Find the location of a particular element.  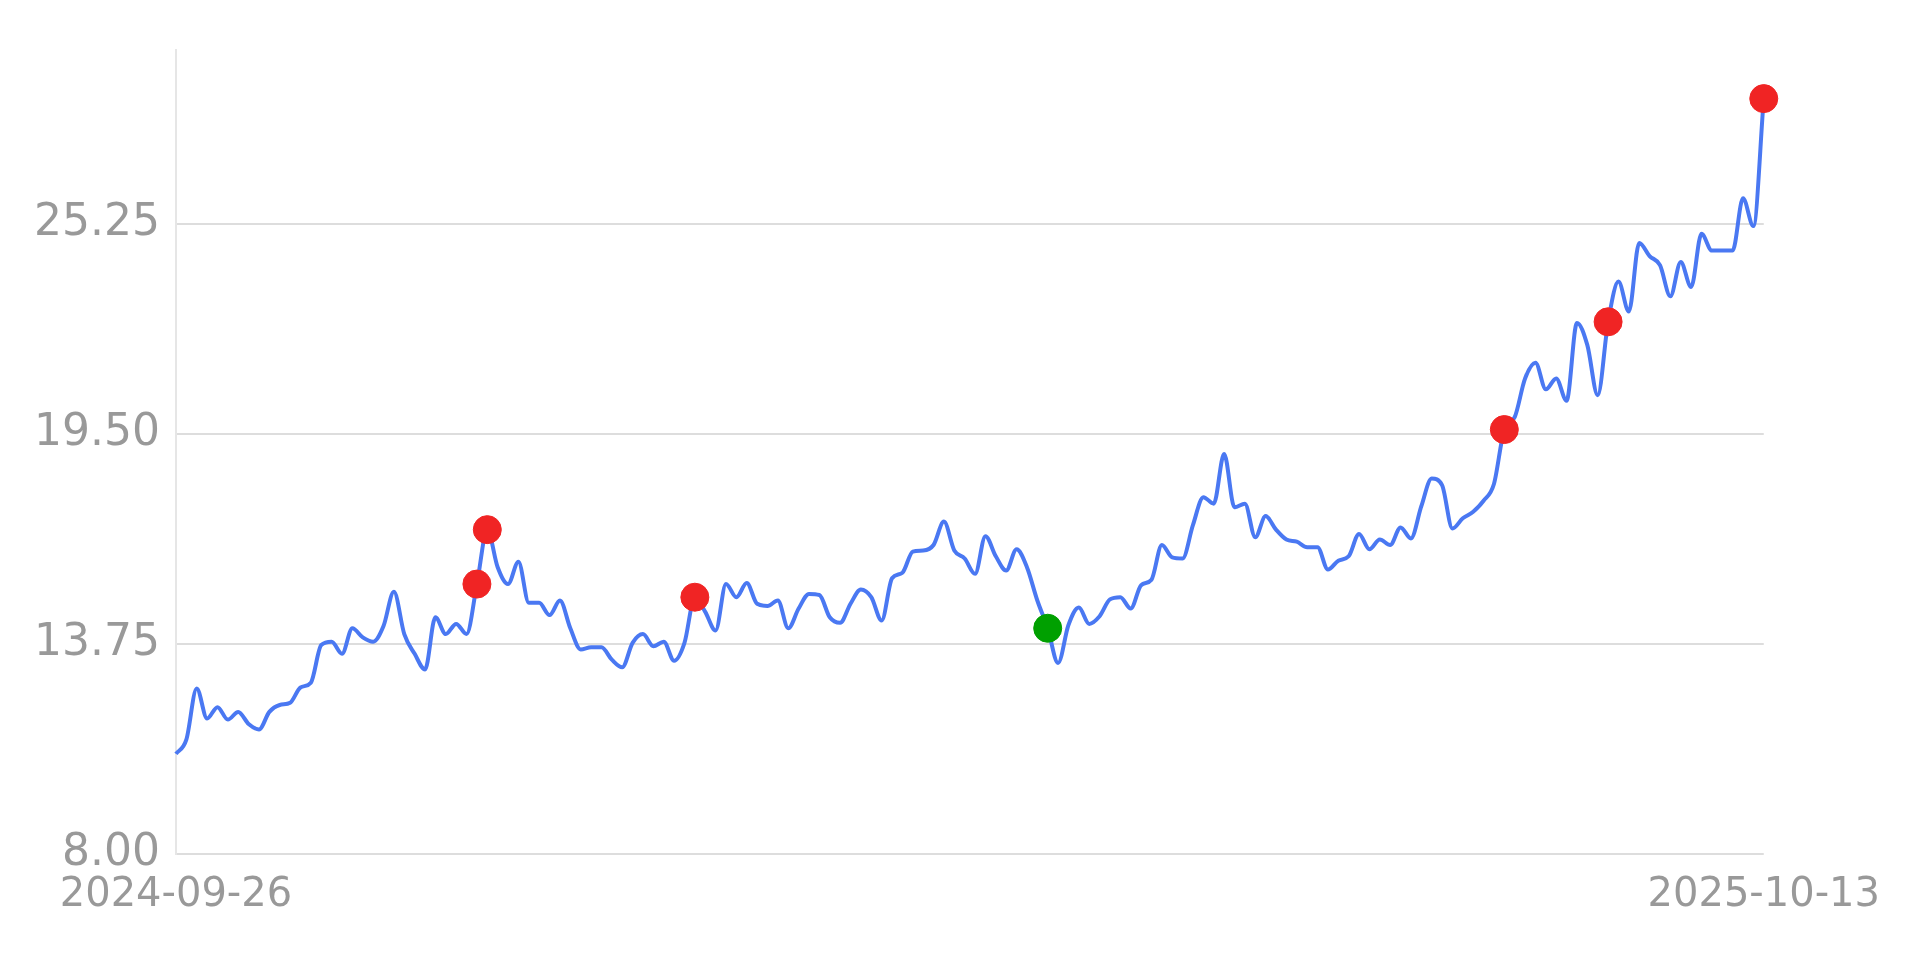

y-tick-label: 13.75 is located at coordinates (96, 640).